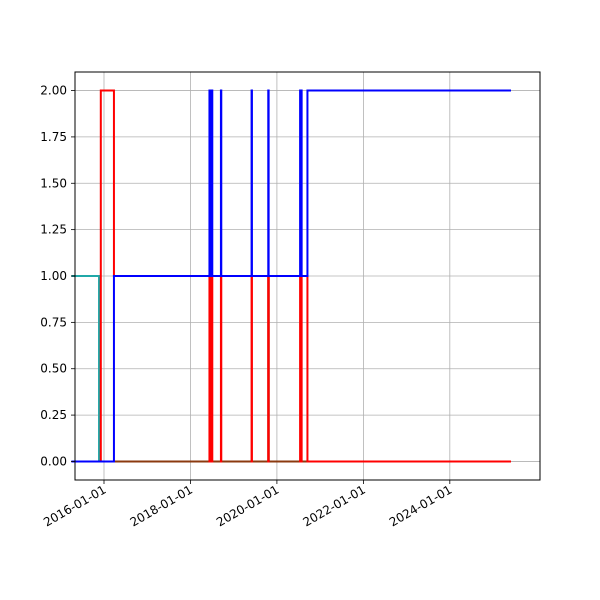  Describe the element at coordinates (53, 276) in the screenshot. I see `y-tick-label: 1.00` at that location.